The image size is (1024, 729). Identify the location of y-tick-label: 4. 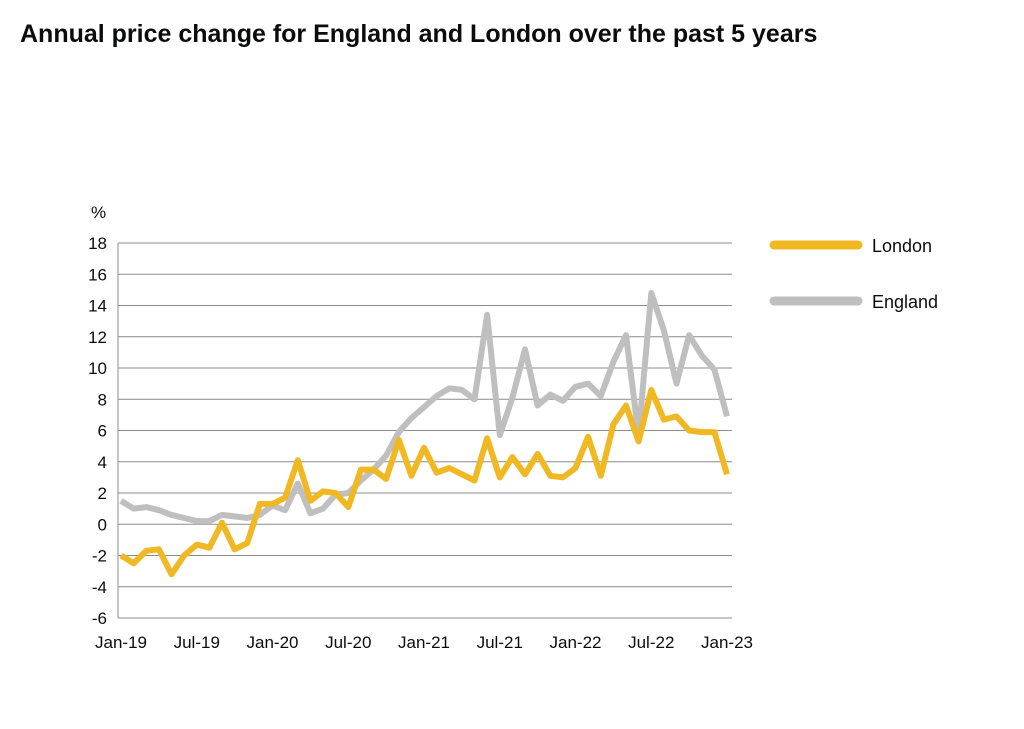
(102, 462).